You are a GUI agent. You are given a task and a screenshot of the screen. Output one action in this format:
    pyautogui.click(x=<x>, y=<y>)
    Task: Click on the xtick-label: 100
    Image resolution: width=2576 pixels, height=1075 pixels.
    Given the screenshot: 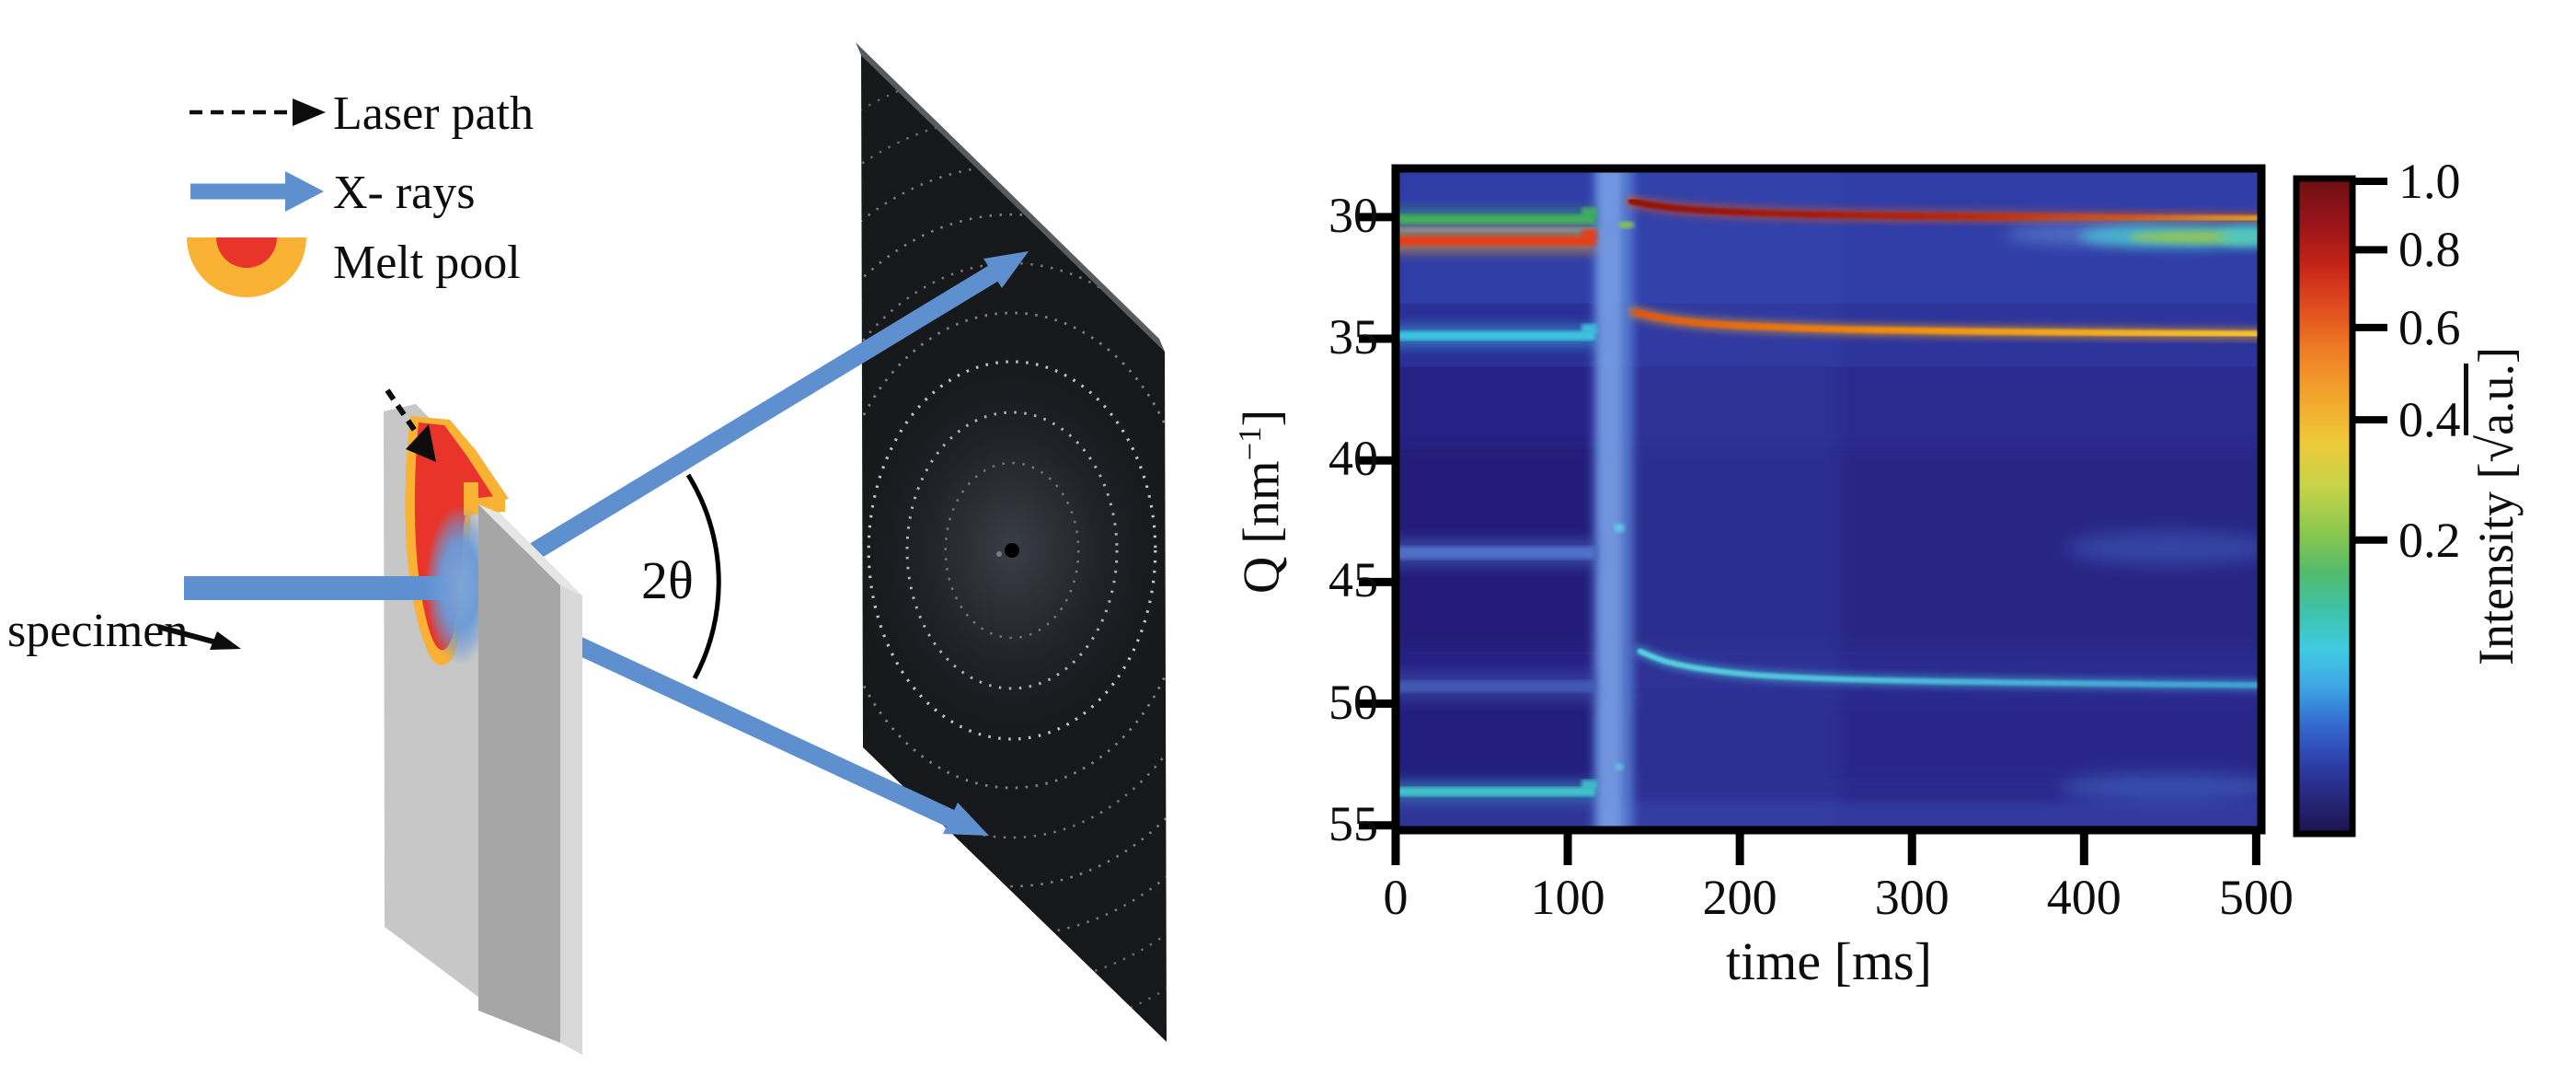 What is the action you would take?
    pyautogui.click(x=1567, y=897)
    